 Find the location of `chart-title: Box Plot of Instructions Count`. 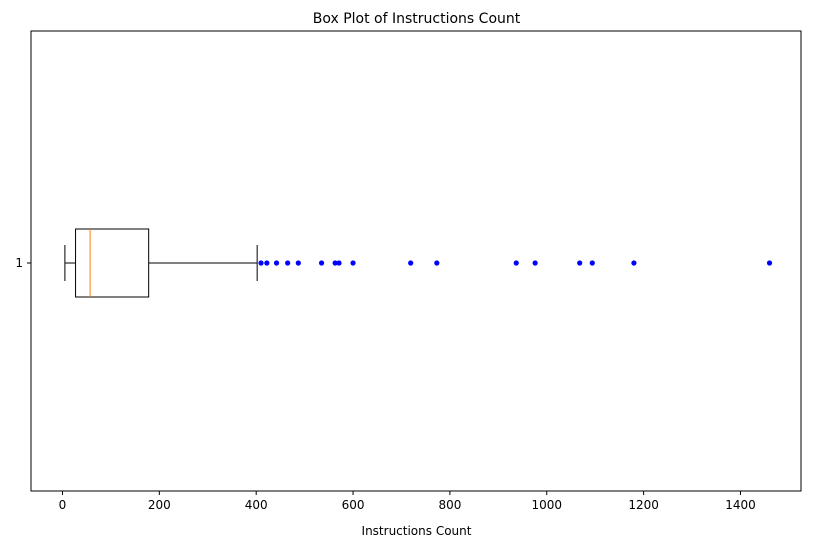

chart-title: Box Plot of Instructions Count is located at coordinates (417, 19).